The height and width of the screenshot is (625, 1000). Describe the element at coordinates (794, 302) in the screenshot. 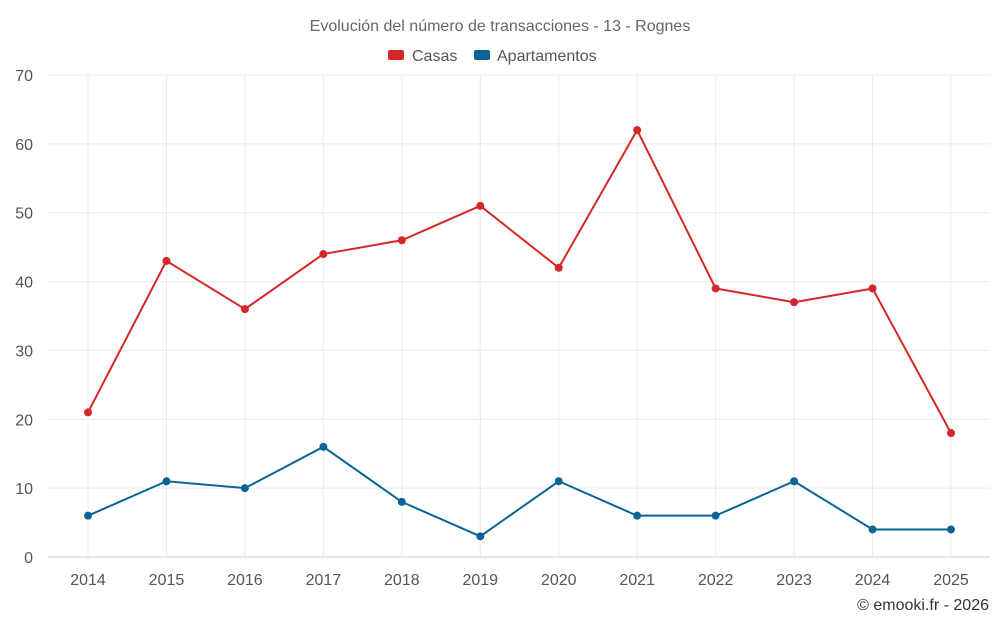

I see `data-point-casas-2023` at that location.